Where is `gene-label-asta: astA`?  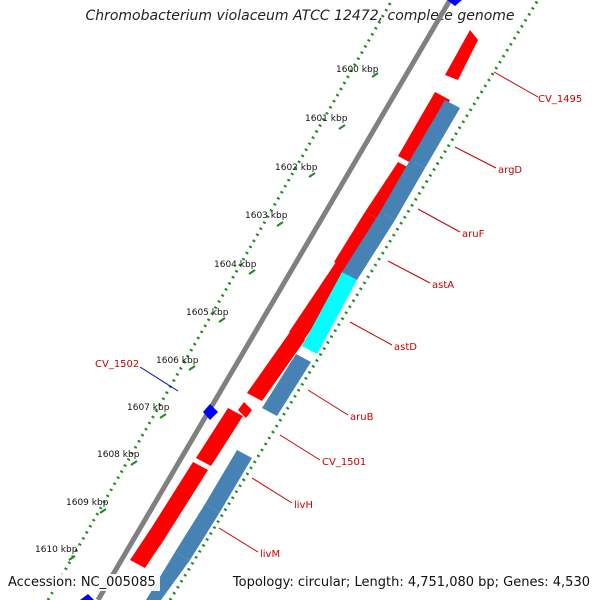 gene-label-asta: astA is located at coordinates (443, 285).